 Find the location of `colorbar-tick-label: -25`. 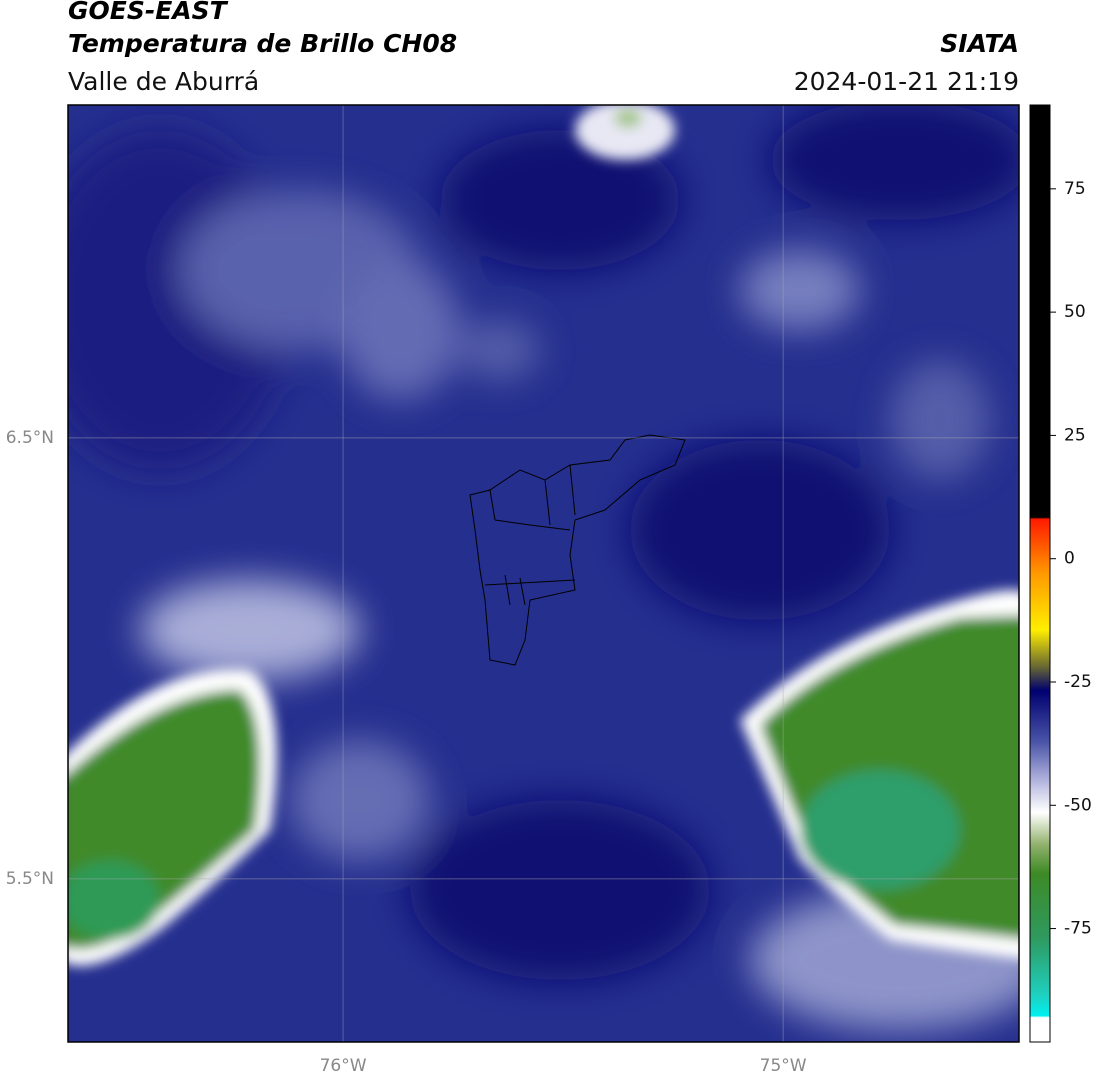

colorbar-tick-label: -25 is located at coordinates (1078, 682).